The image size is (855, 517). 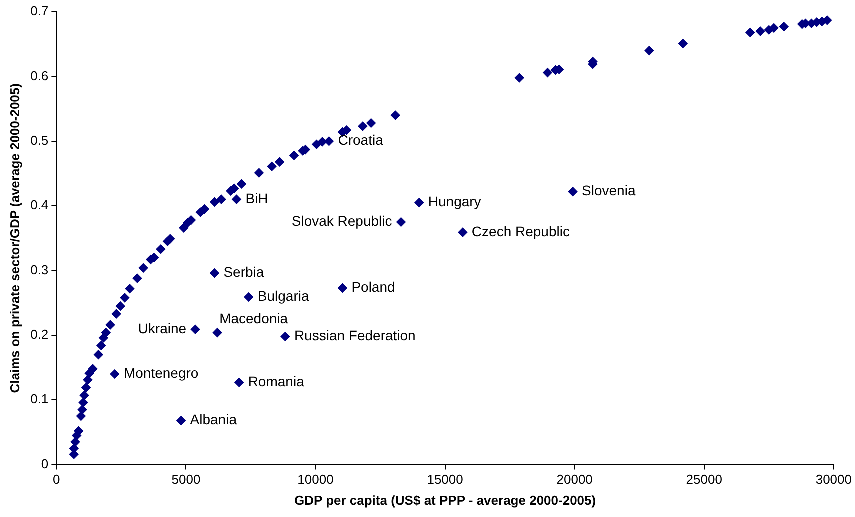 I want to click on x-tick-label: 25000, so click(x=704, y=480).